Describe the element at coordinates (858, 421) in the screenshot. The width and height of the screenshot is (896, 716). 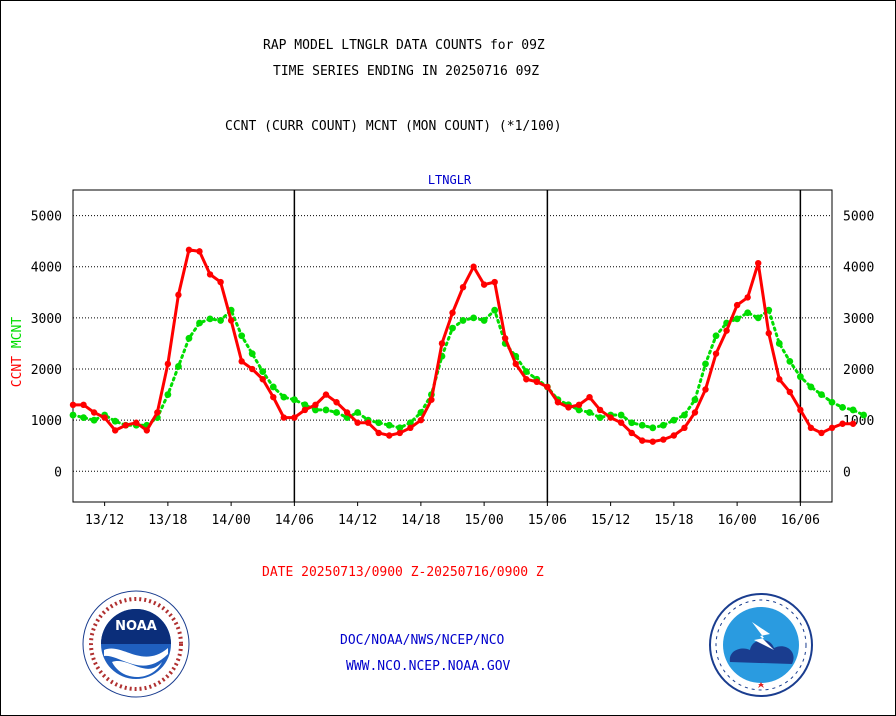
I see `y-tick-label-right: 1000` at that location.